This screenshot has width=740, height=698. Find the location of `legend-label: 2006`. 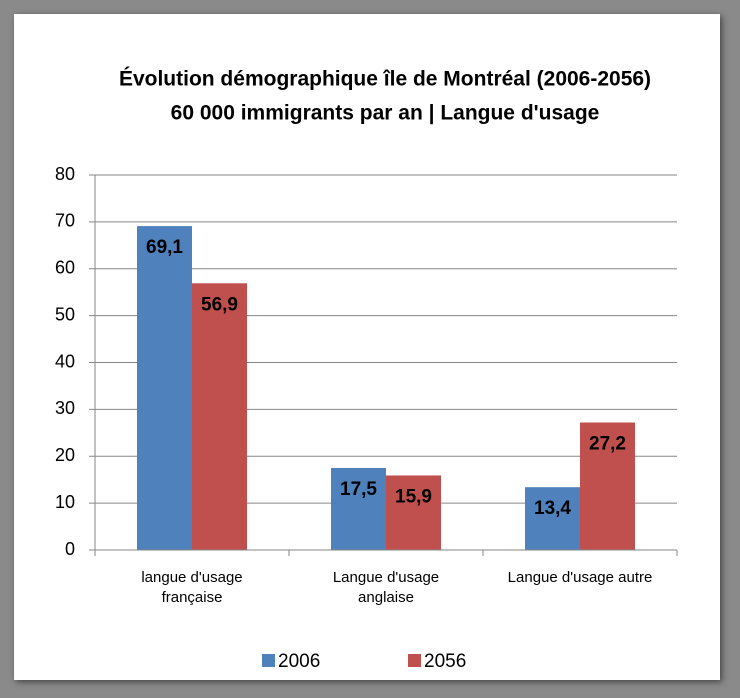

legend-label: 2006 is located at coordinates (299, 661).